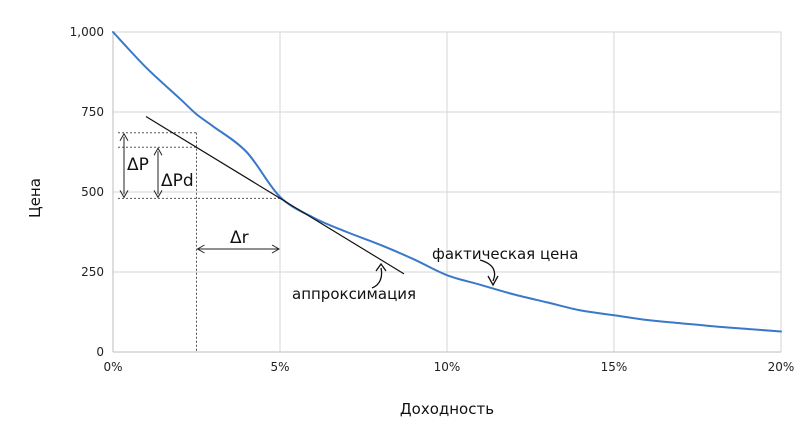 The width and height of the screenshot is (807, 443). Describe the element at coordinates (447, 409) in the screenshot. I see `x-axis-title: Доходность` at that location.